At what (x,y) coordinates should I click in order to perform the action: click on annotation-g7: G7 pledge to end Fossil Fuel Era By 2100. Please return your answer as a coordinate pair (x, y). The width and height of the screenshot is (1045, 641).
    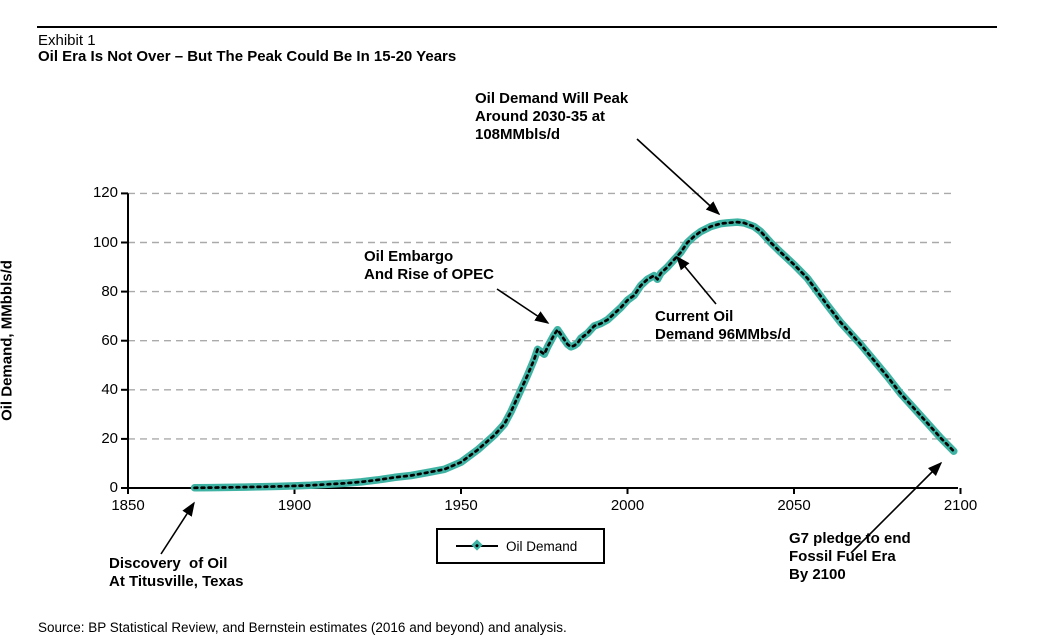
    Looking at the image, I should click on (850, 556).